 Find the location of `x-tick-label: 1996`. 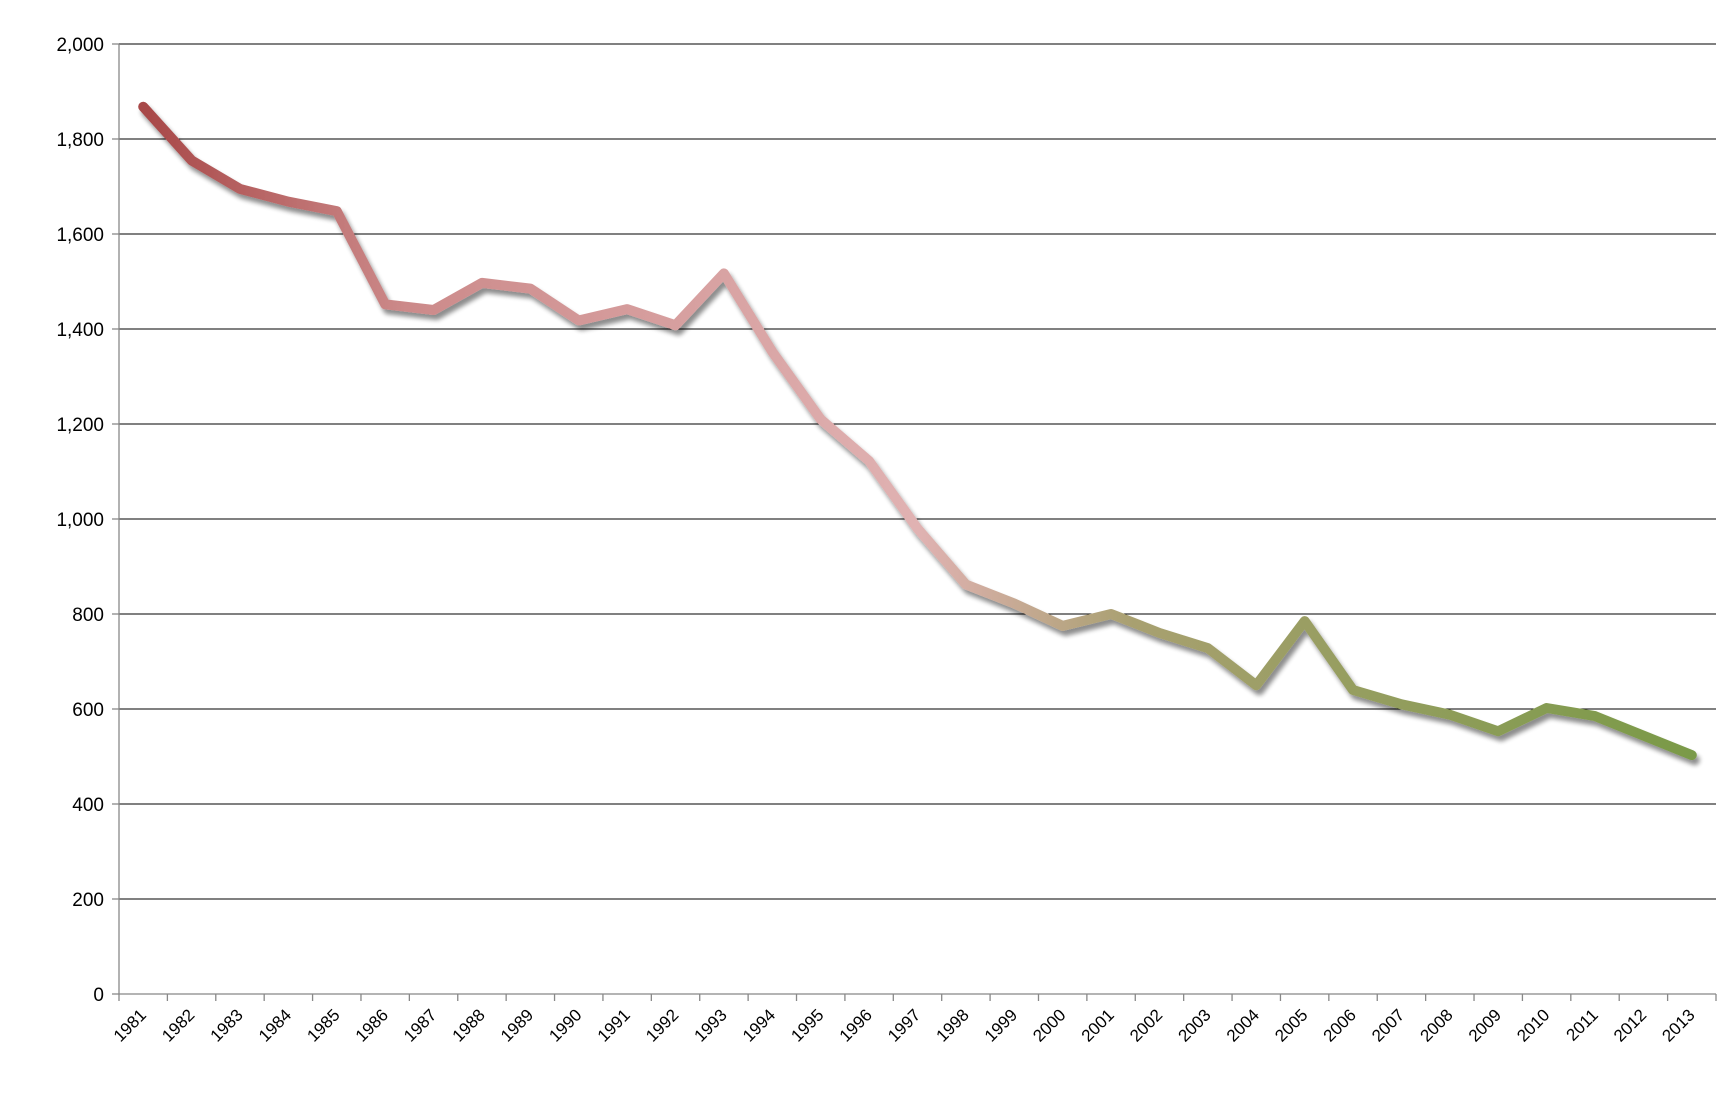

x-tick-label: 1996 is located at coordinates (856, 1025).